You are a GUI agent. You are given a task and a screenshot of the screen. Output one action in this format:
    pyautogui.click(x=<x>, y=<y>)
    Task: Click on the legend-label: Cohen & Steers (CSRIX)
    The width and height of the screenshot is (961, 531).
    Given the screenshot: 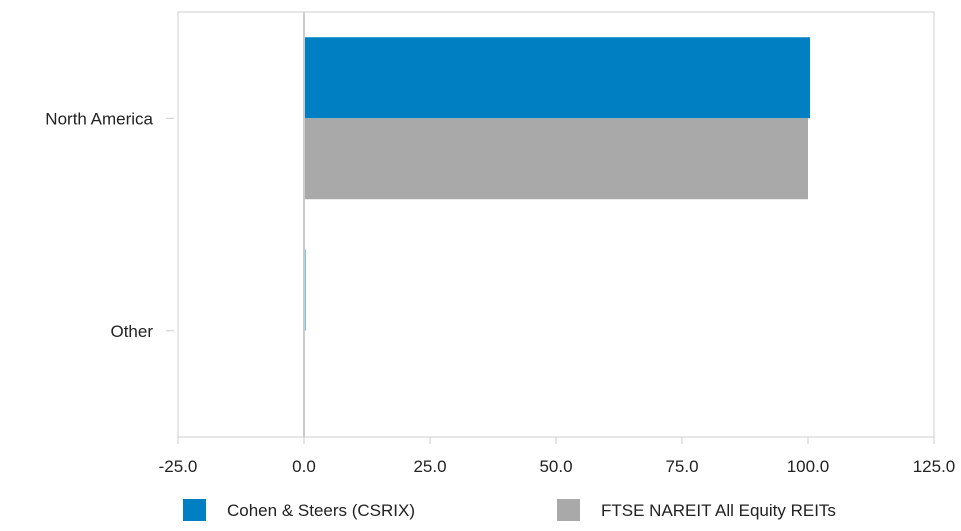 What is the action you would take?
    pyautogui.click(x=321, y=510)
    